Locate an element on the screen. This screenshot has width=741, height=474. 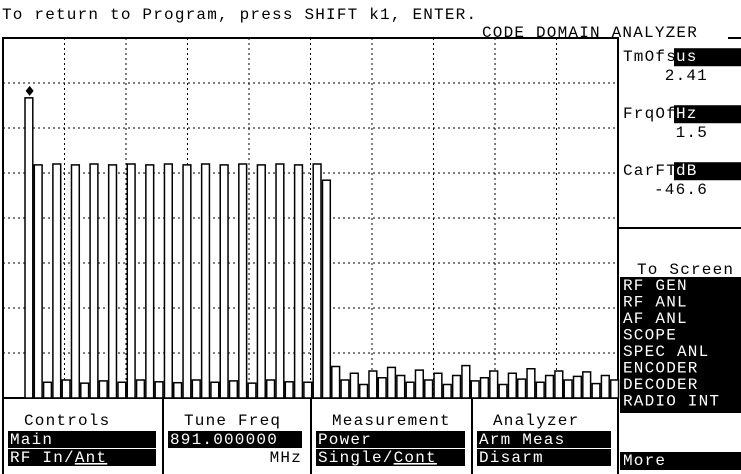
readout-label: FrqOf is located at coordinates (650, 114).